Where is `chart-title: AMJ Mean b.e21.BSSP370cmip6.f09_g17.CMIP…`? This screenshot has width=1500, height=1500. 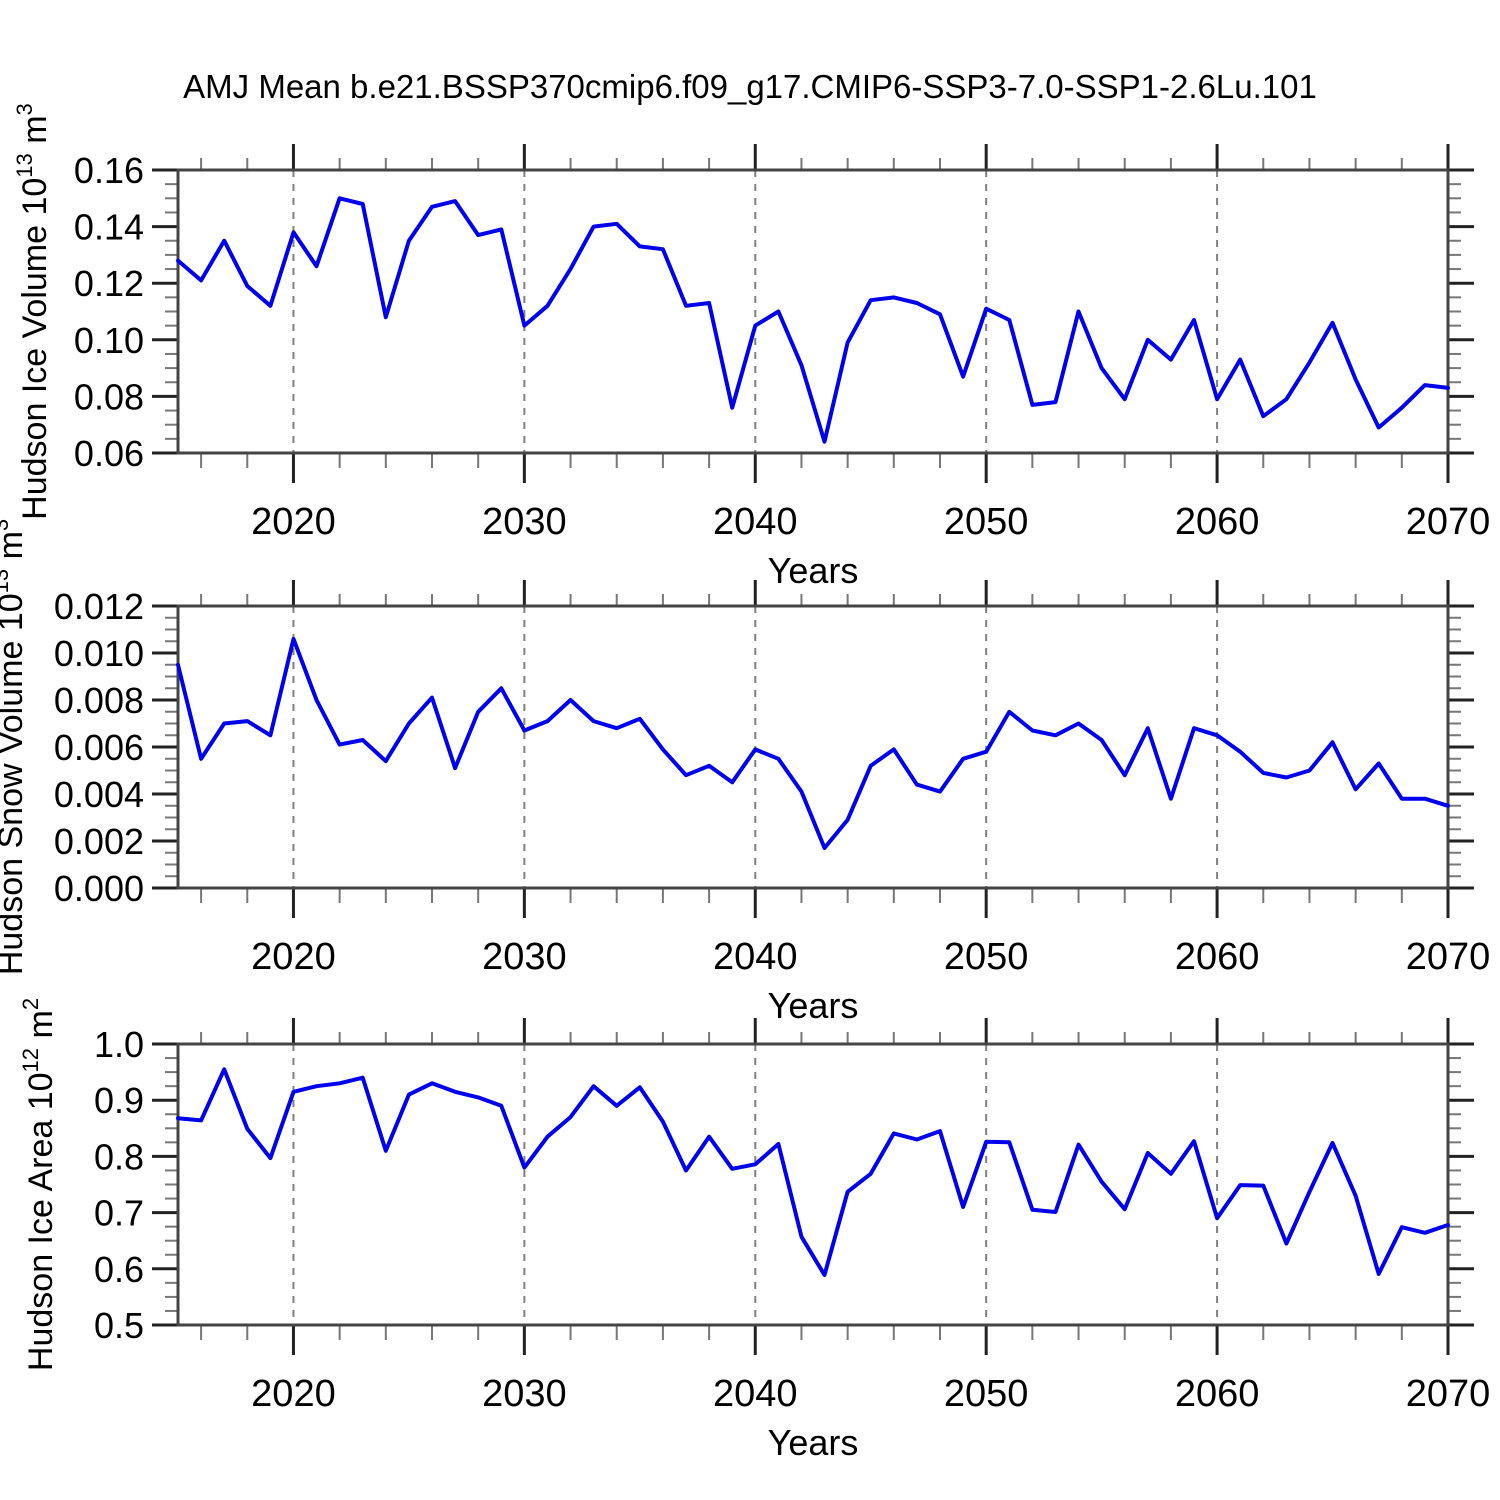 chart-title: AMJ Mean b.e21.BSSP370cmip6.f09_g17.CMIP… is located at coordinates (750, 86).